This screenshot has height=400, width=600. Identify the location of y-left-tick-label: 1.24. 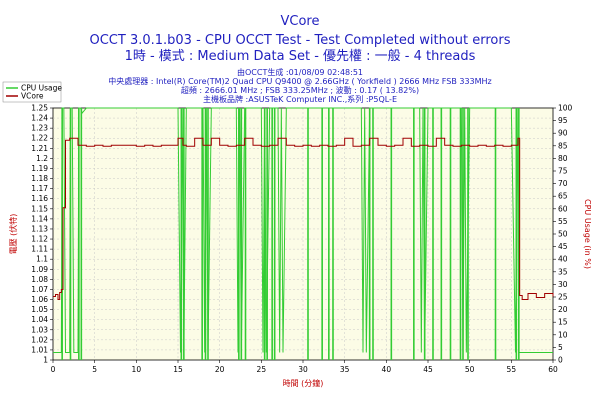
(39, 118).